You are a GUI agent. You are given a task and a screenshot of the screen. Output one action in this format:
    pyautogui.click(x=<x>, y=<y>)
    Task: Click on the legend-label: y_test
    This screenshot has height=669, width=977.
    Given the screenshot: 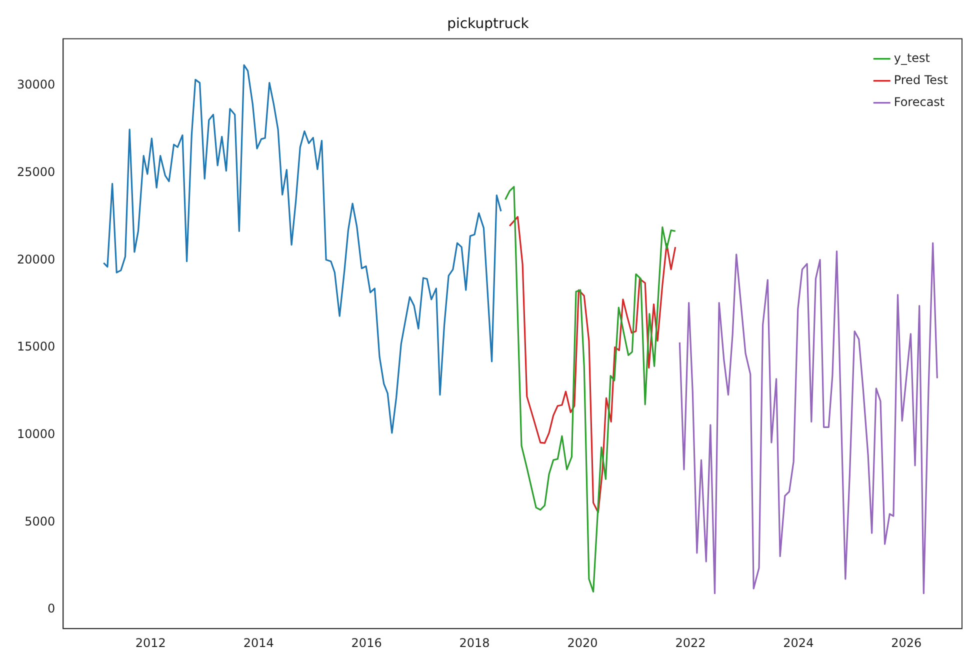 What is the action you would take?
    pyautogui.click(x=912, y=57)
    